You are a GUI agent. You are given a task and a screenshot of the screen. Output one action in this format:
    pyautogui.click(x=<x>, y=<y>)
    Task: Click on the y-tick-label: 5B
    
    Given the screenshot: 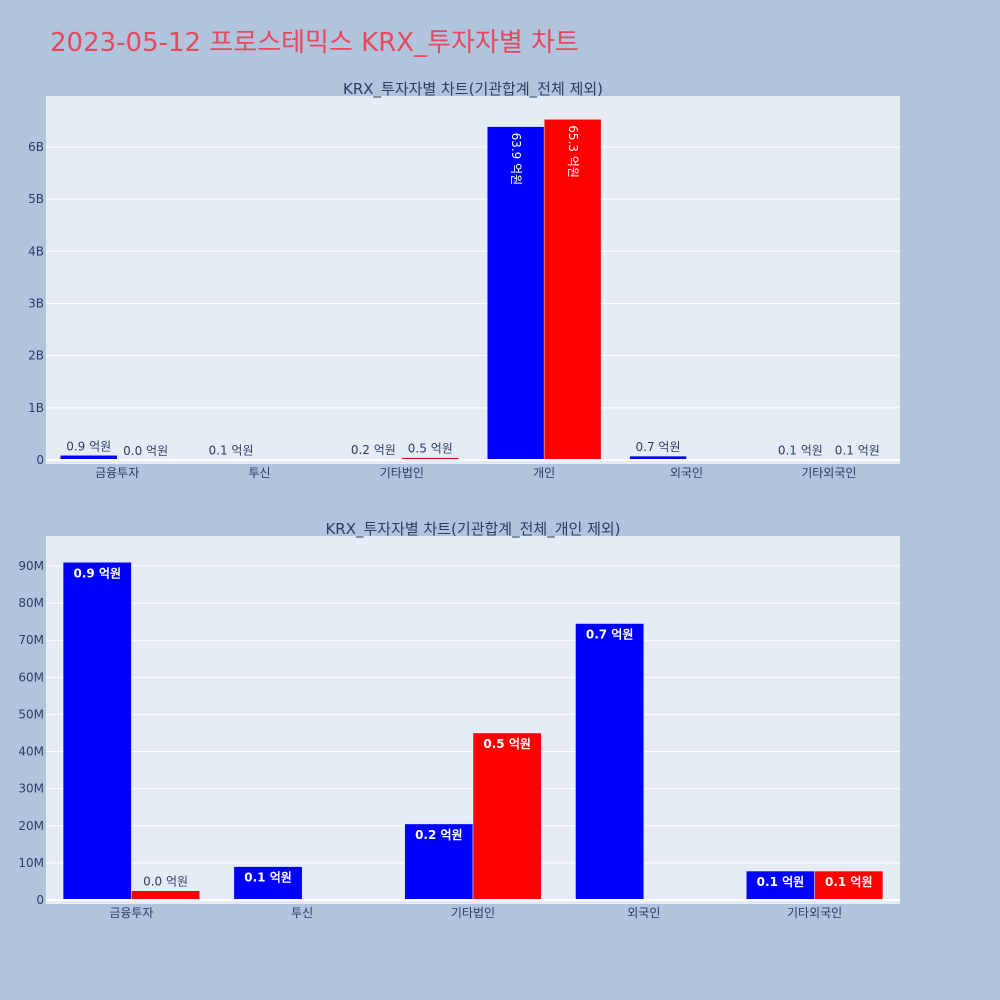 What is the action you would take?
    pyautogui.click(x=36, y=199)
    